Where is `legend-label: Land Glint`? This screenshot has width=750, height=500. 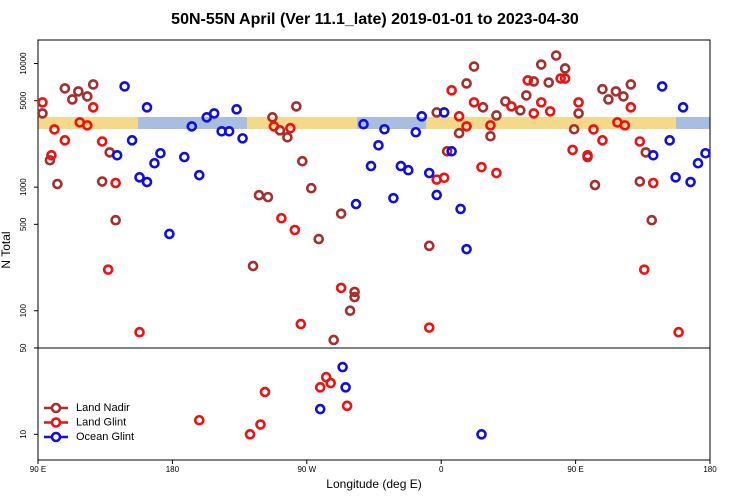
legend-label: Land Glint is located at coordinates (101, 422).